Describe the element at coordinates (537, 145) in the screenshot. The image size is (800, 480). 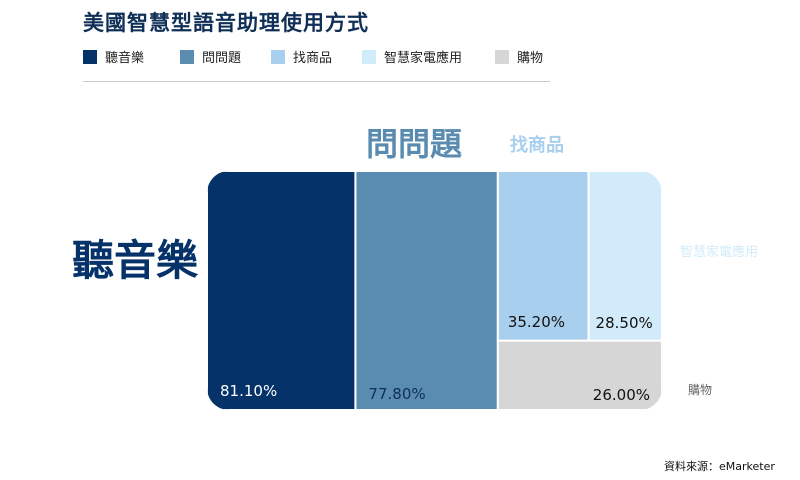
I see `category-label-find-products: 找商品` at that location.